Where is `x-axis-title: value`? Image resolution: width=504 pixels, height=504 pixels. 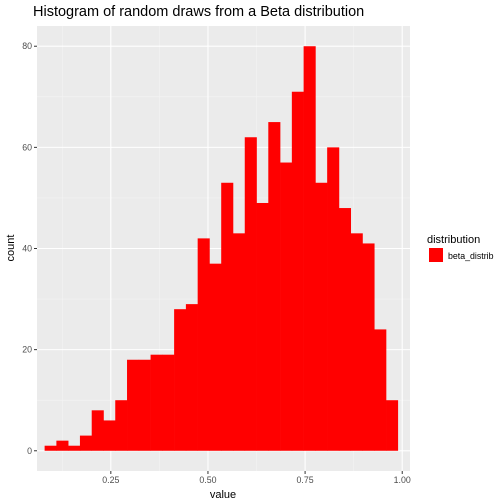
x-axis-title: value is located at coordinates (223, 495).